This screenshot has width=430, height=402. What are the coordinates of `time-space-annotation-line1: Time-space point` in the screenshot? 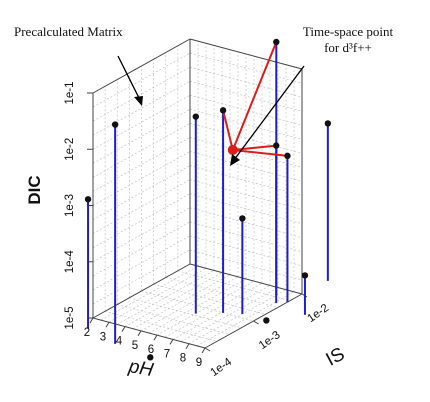 It's located at (348, 31).